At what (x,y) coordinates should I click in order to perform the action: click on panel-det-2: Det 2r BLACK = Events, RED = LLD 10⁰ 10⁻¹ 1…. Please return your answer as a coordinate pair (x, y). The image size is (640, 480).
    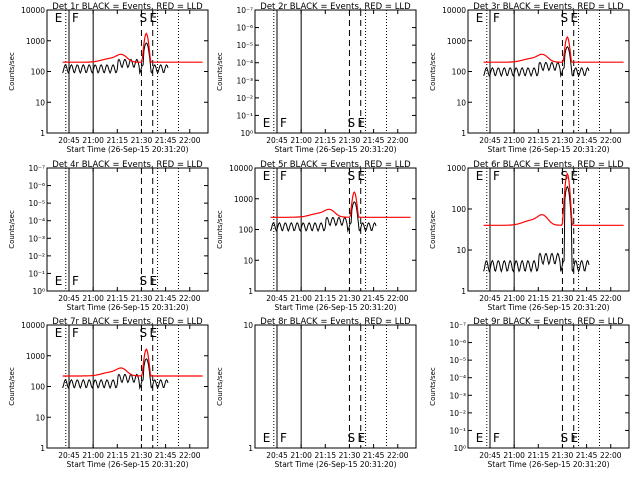
    Looking at the image, I should click on (316, 78).